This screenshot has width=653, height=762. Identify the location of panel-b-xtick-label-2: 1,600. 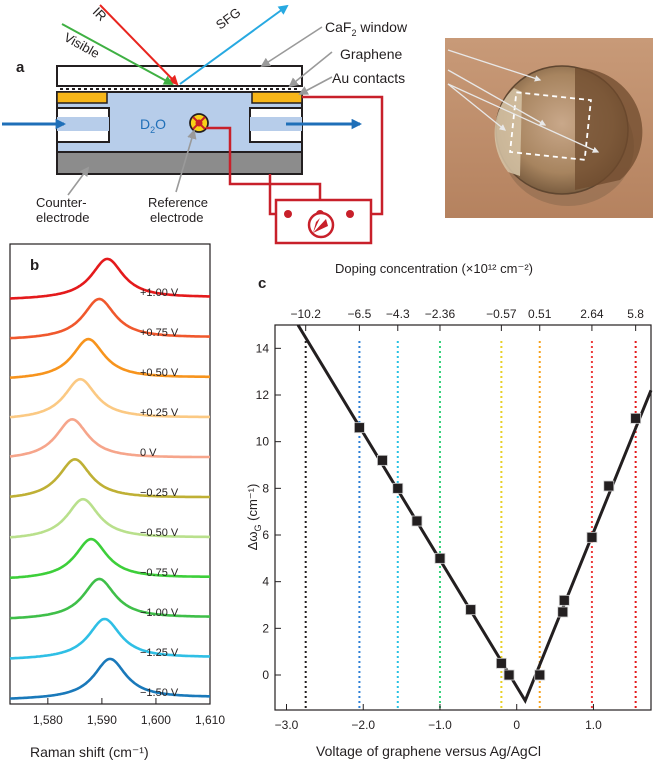
(156, 720).